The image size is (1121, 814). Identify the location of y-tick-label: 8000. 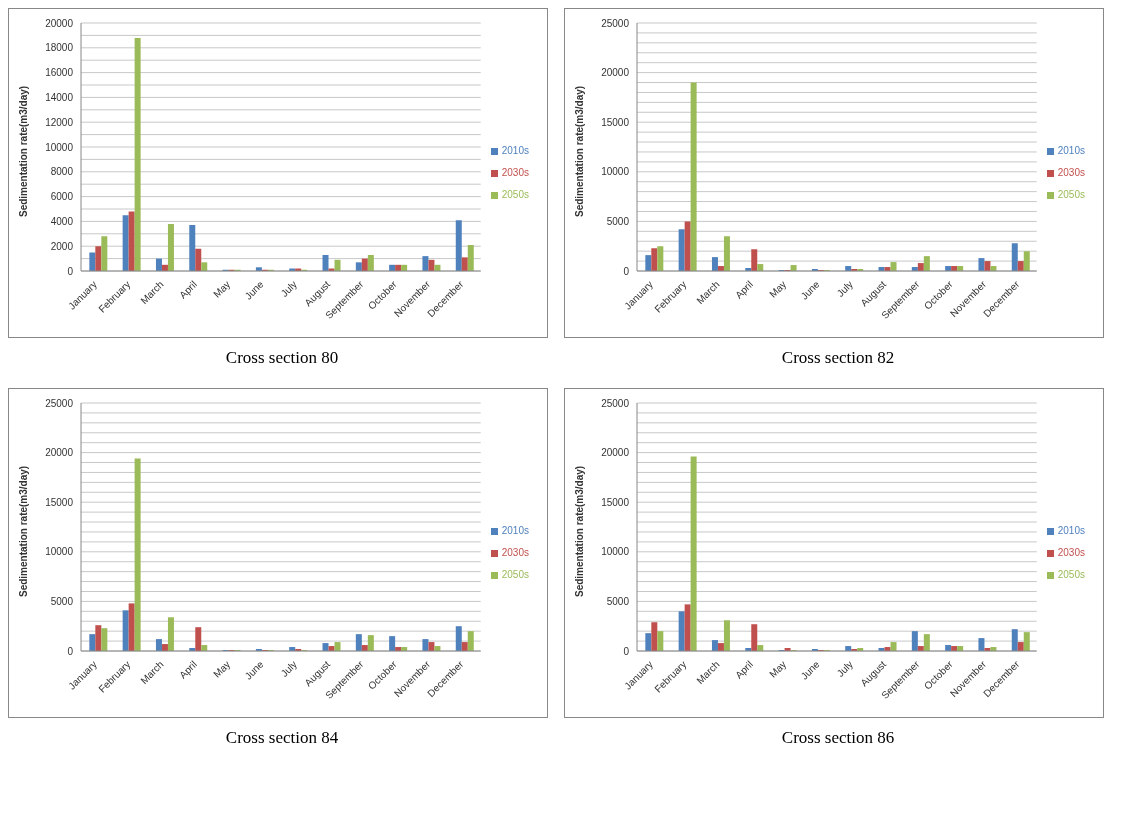
(62, 172).